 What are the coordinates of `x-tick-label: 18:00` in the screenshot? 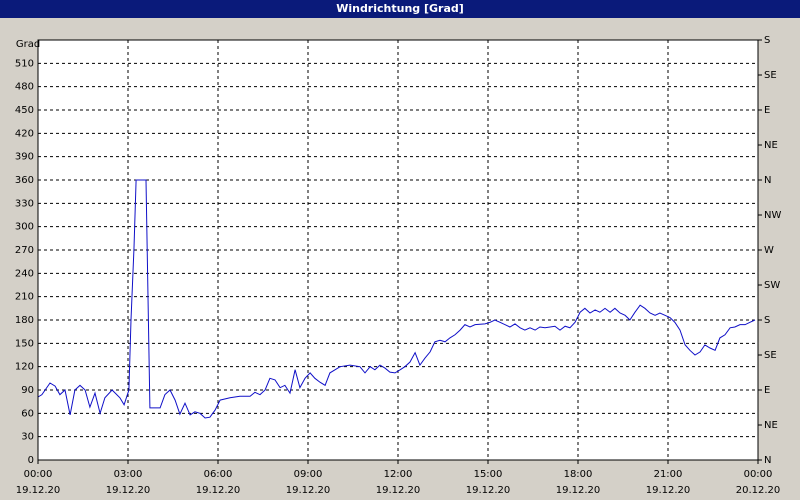 It's located at (578, 474).